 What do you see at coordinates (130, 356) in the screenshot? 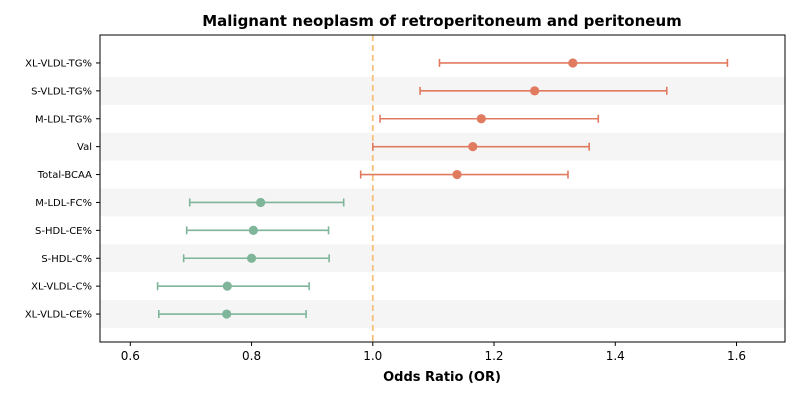
I see `x-tick-label: 0.6` at bounding box center [130, 356].